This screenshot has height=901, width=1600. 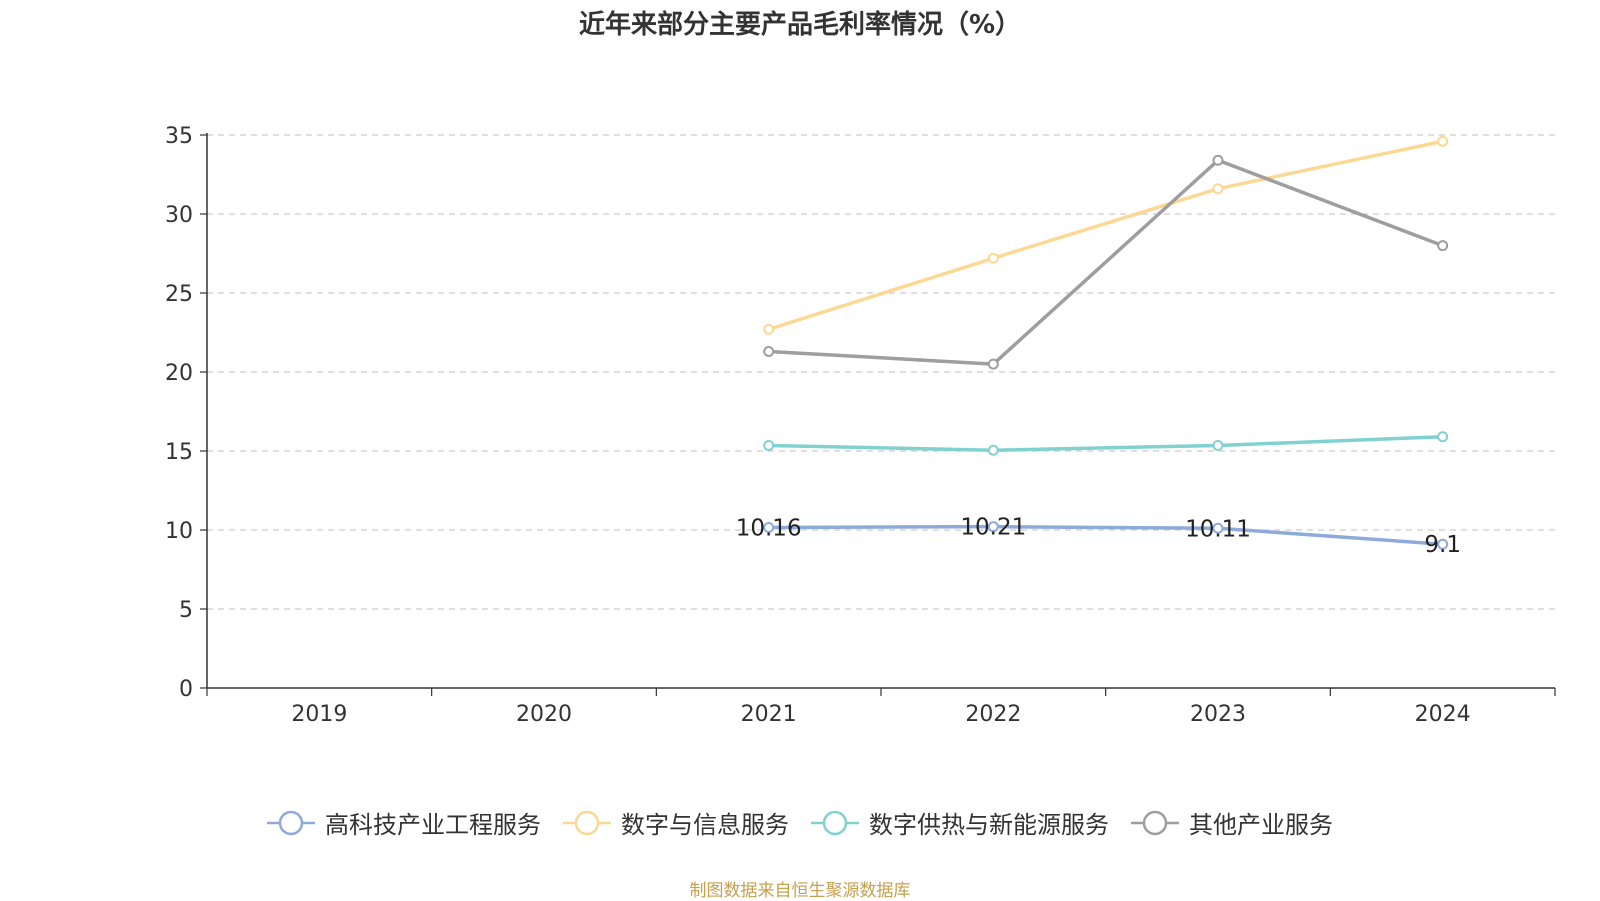 I want to click on x-tick-label: 2023, so click(x=1218, y=714).